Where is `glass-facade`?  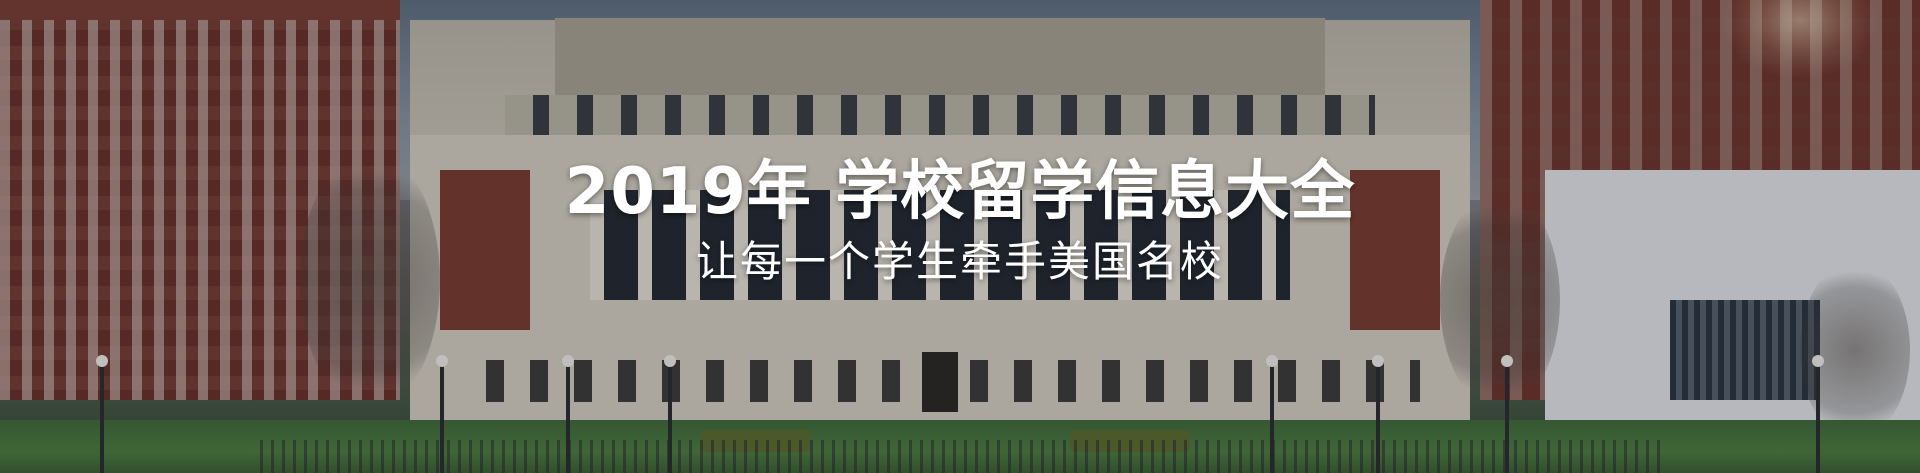 glass-facade is located at coordinates (1745, 350).